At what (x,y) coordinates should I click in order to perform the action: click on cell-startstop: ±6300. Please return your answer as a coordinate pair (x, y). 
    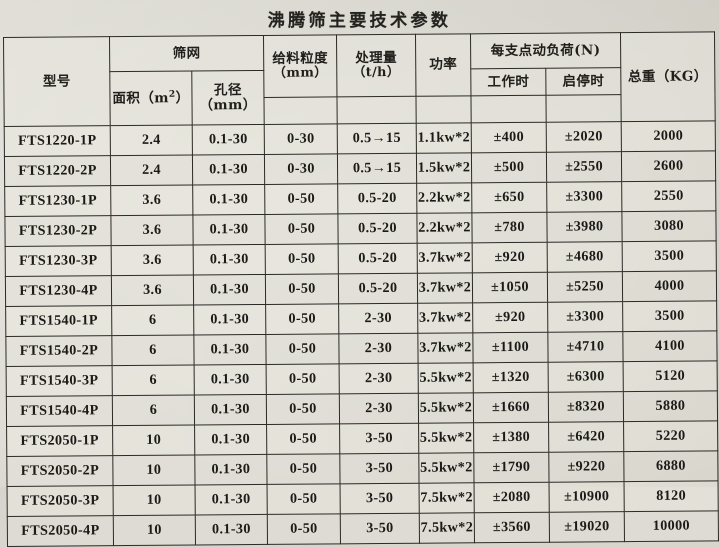
    Looking at the image, I should click on (586, 377).